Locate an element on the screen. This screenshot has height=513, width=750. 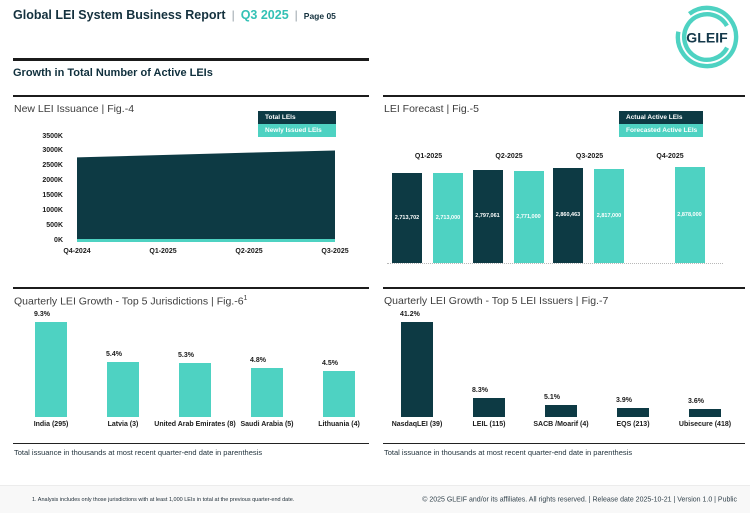
bar-value-label: 2,771,000 is located at coordinates (528, 216).